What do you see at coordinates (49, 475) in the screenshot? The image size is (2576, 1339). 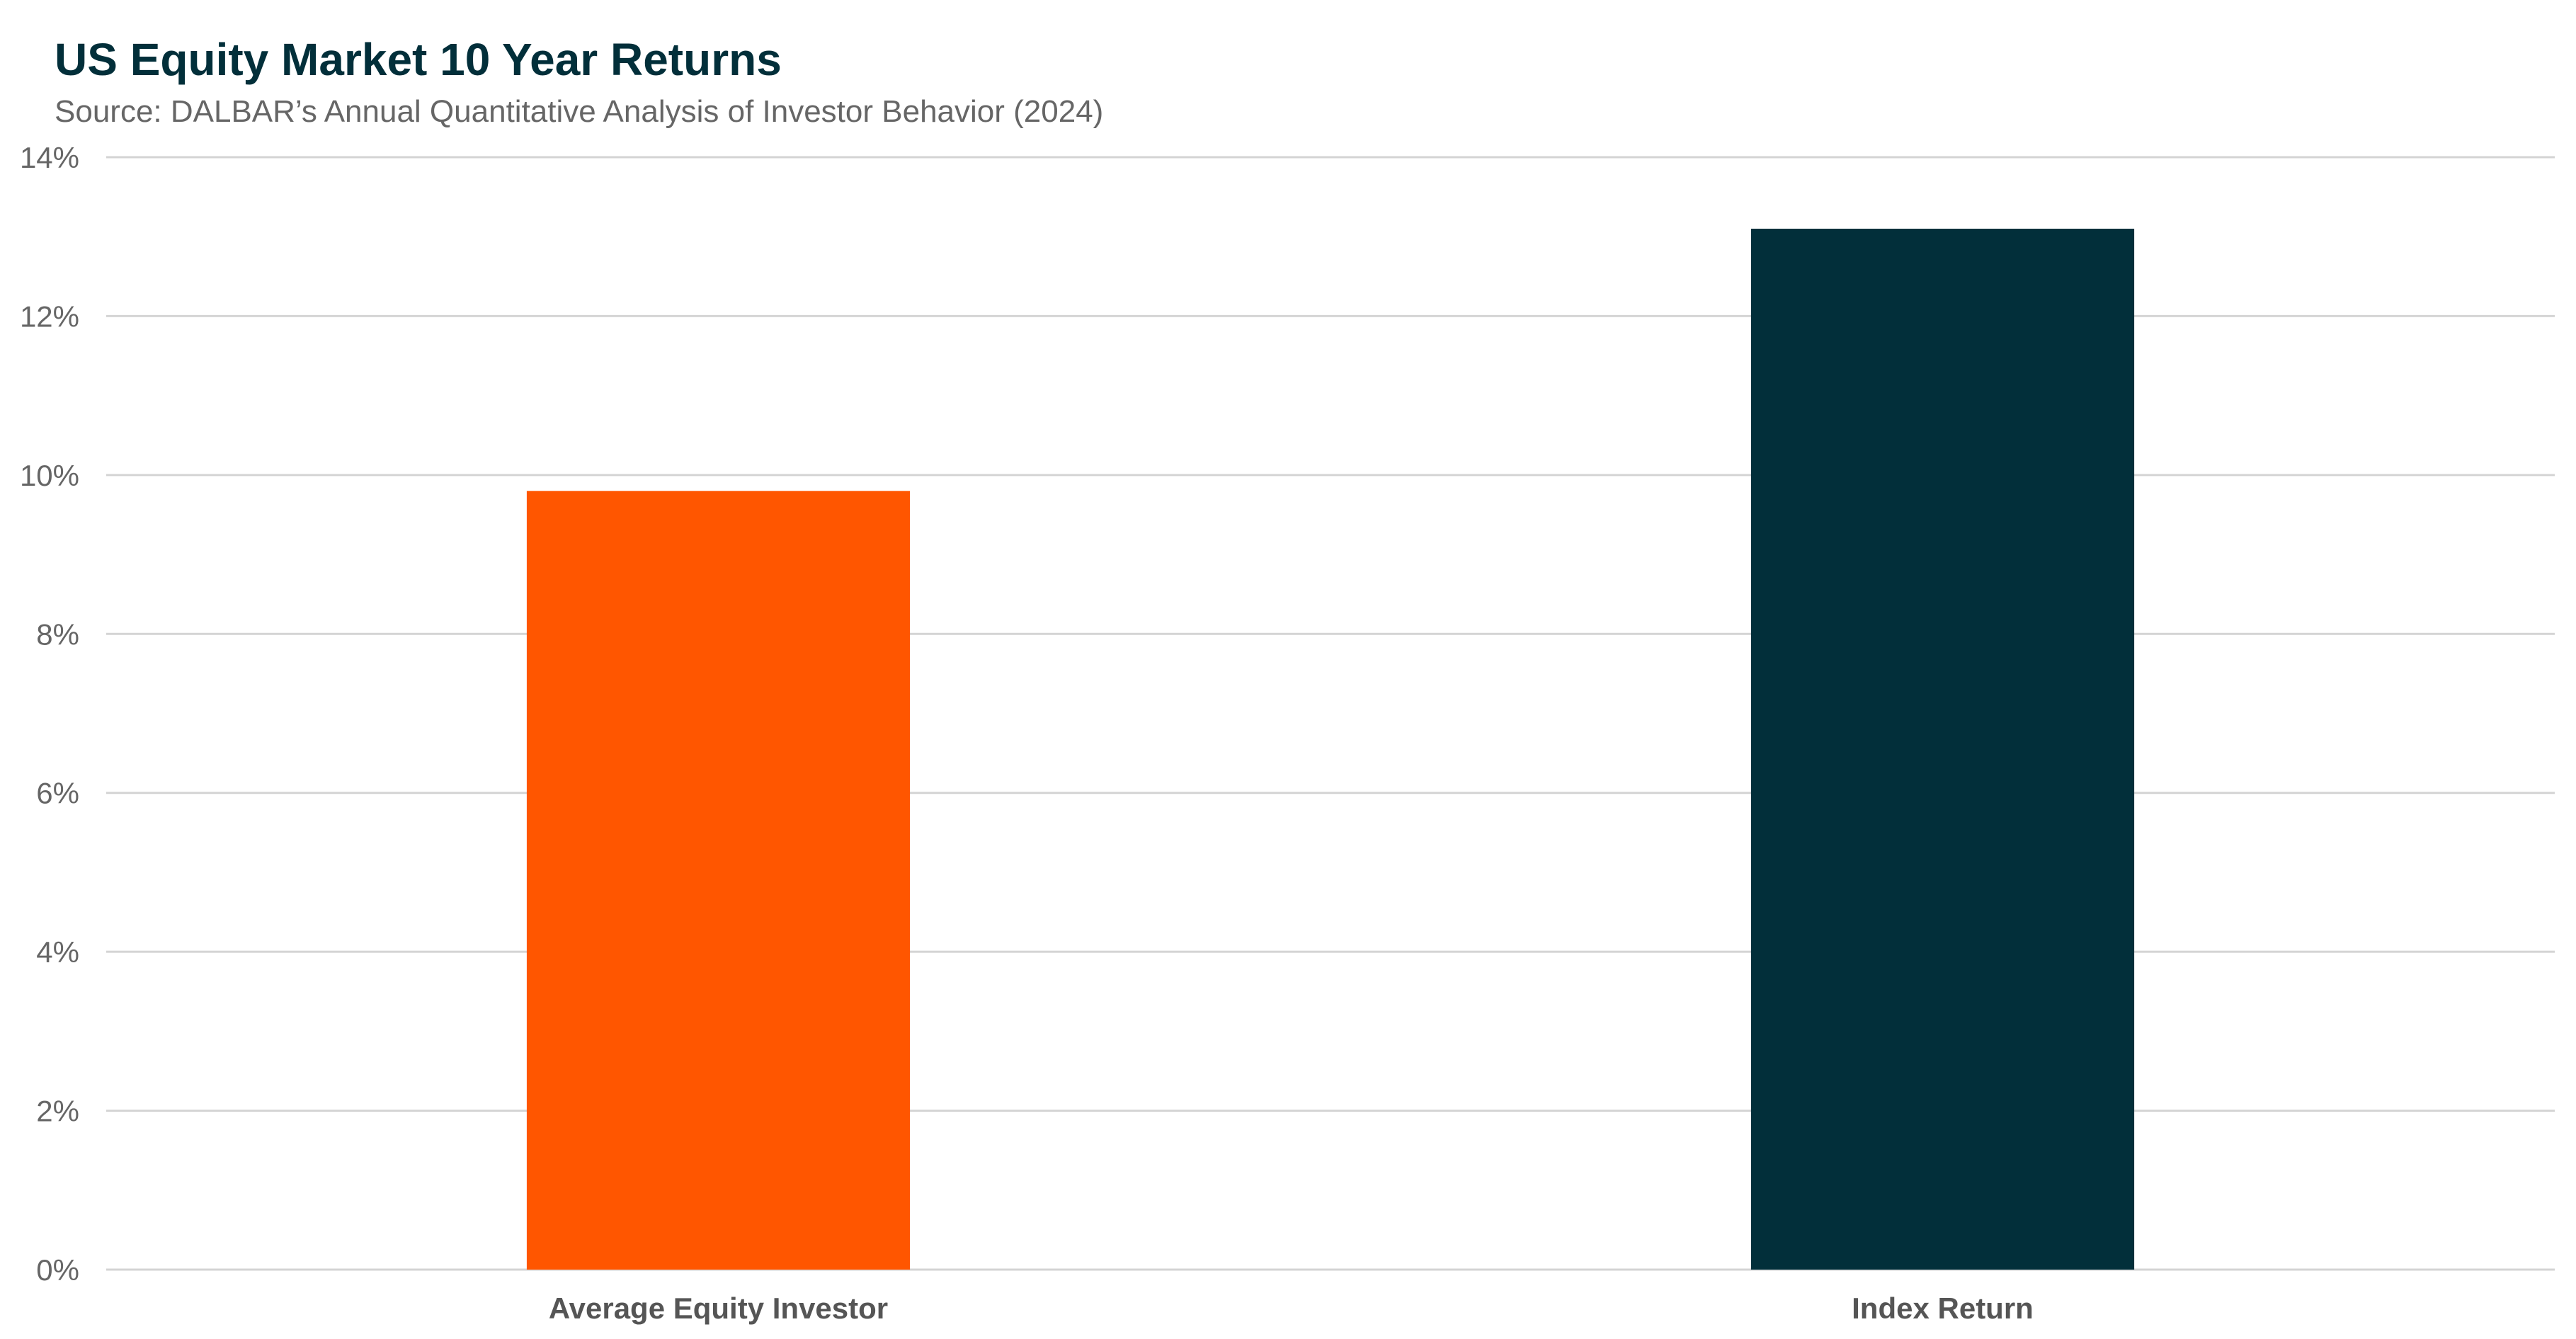 I see `y-tick-label: 10%` at bounding box center [49, 475].